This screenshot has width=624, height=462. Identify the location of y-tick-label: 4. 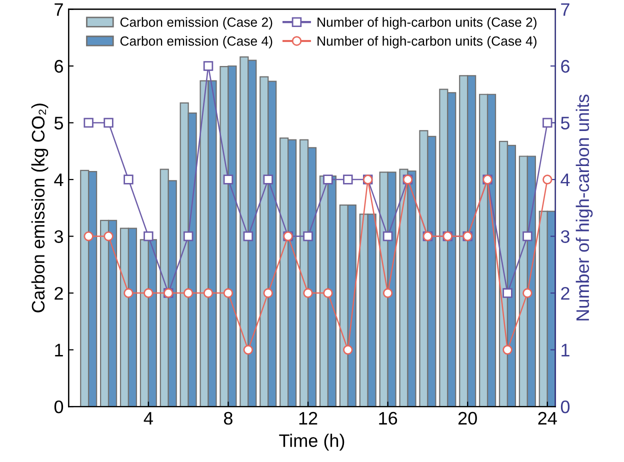
(59, 180).